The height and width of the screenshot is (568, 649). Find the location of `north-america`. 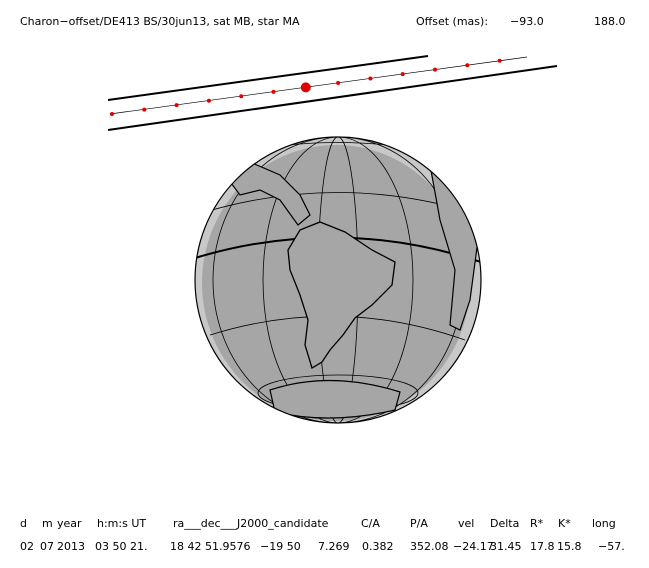

north-america is located at coordinates (267, 193).